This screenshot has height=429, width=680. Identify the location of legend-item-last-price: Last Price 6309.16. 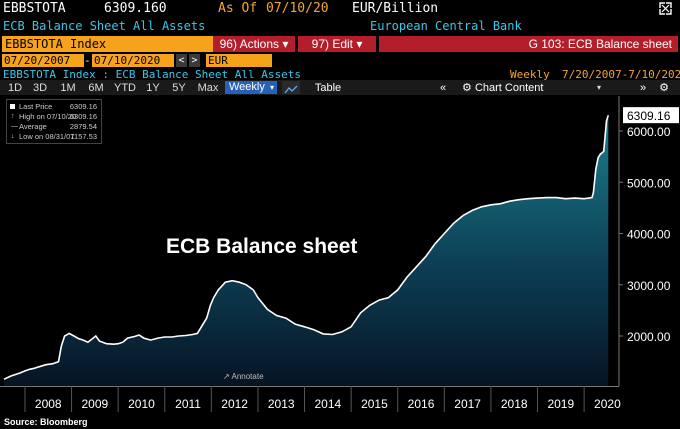
(55, 106).